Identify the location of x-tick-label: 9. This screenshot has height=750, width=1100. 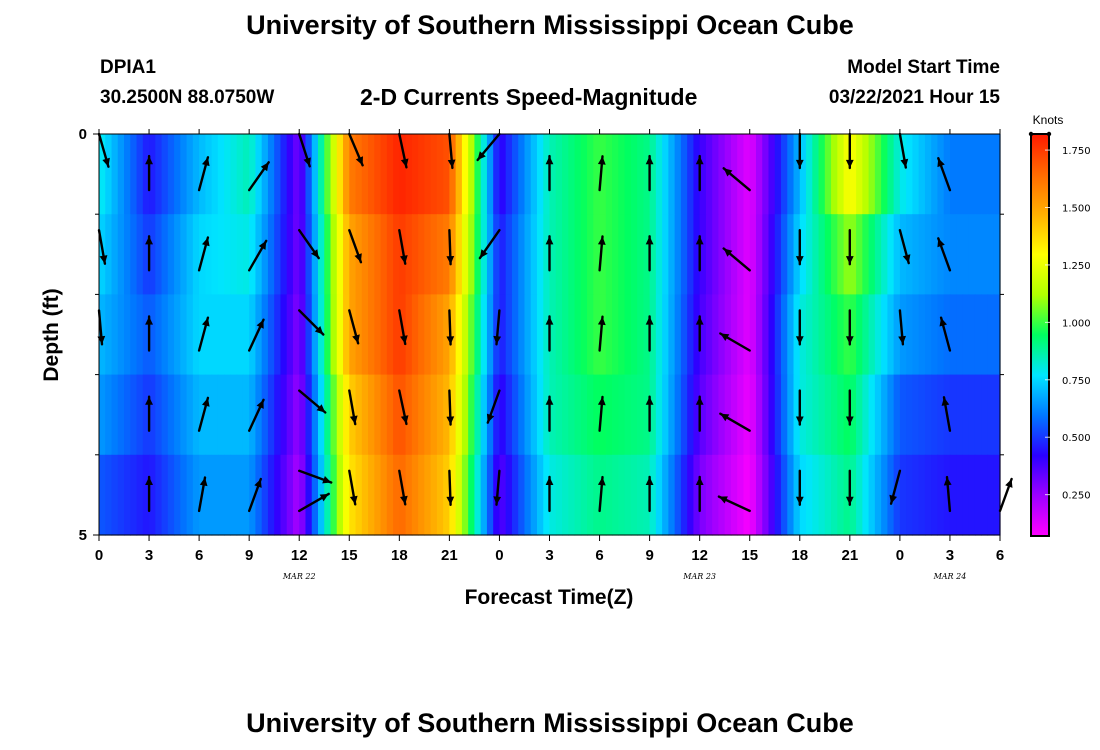
(649, 555).